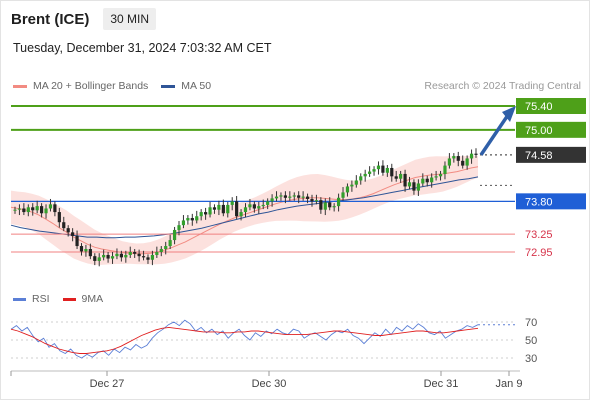 This screenshot has height=400, width=590. I want to click on forecast-arrow-head, so click(509, 114).